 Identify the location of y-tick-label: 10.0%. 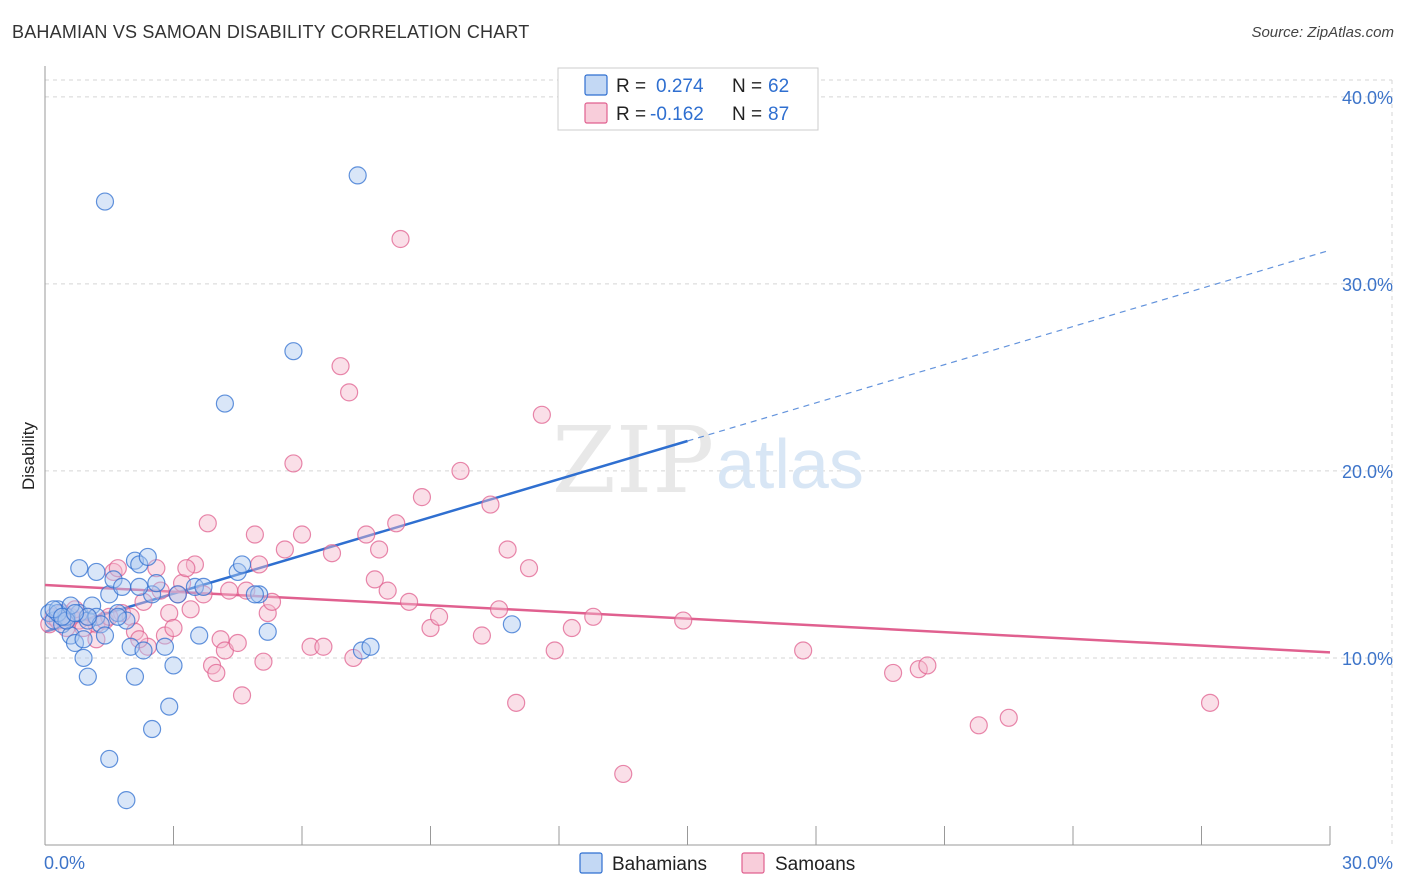
(1367, 659).